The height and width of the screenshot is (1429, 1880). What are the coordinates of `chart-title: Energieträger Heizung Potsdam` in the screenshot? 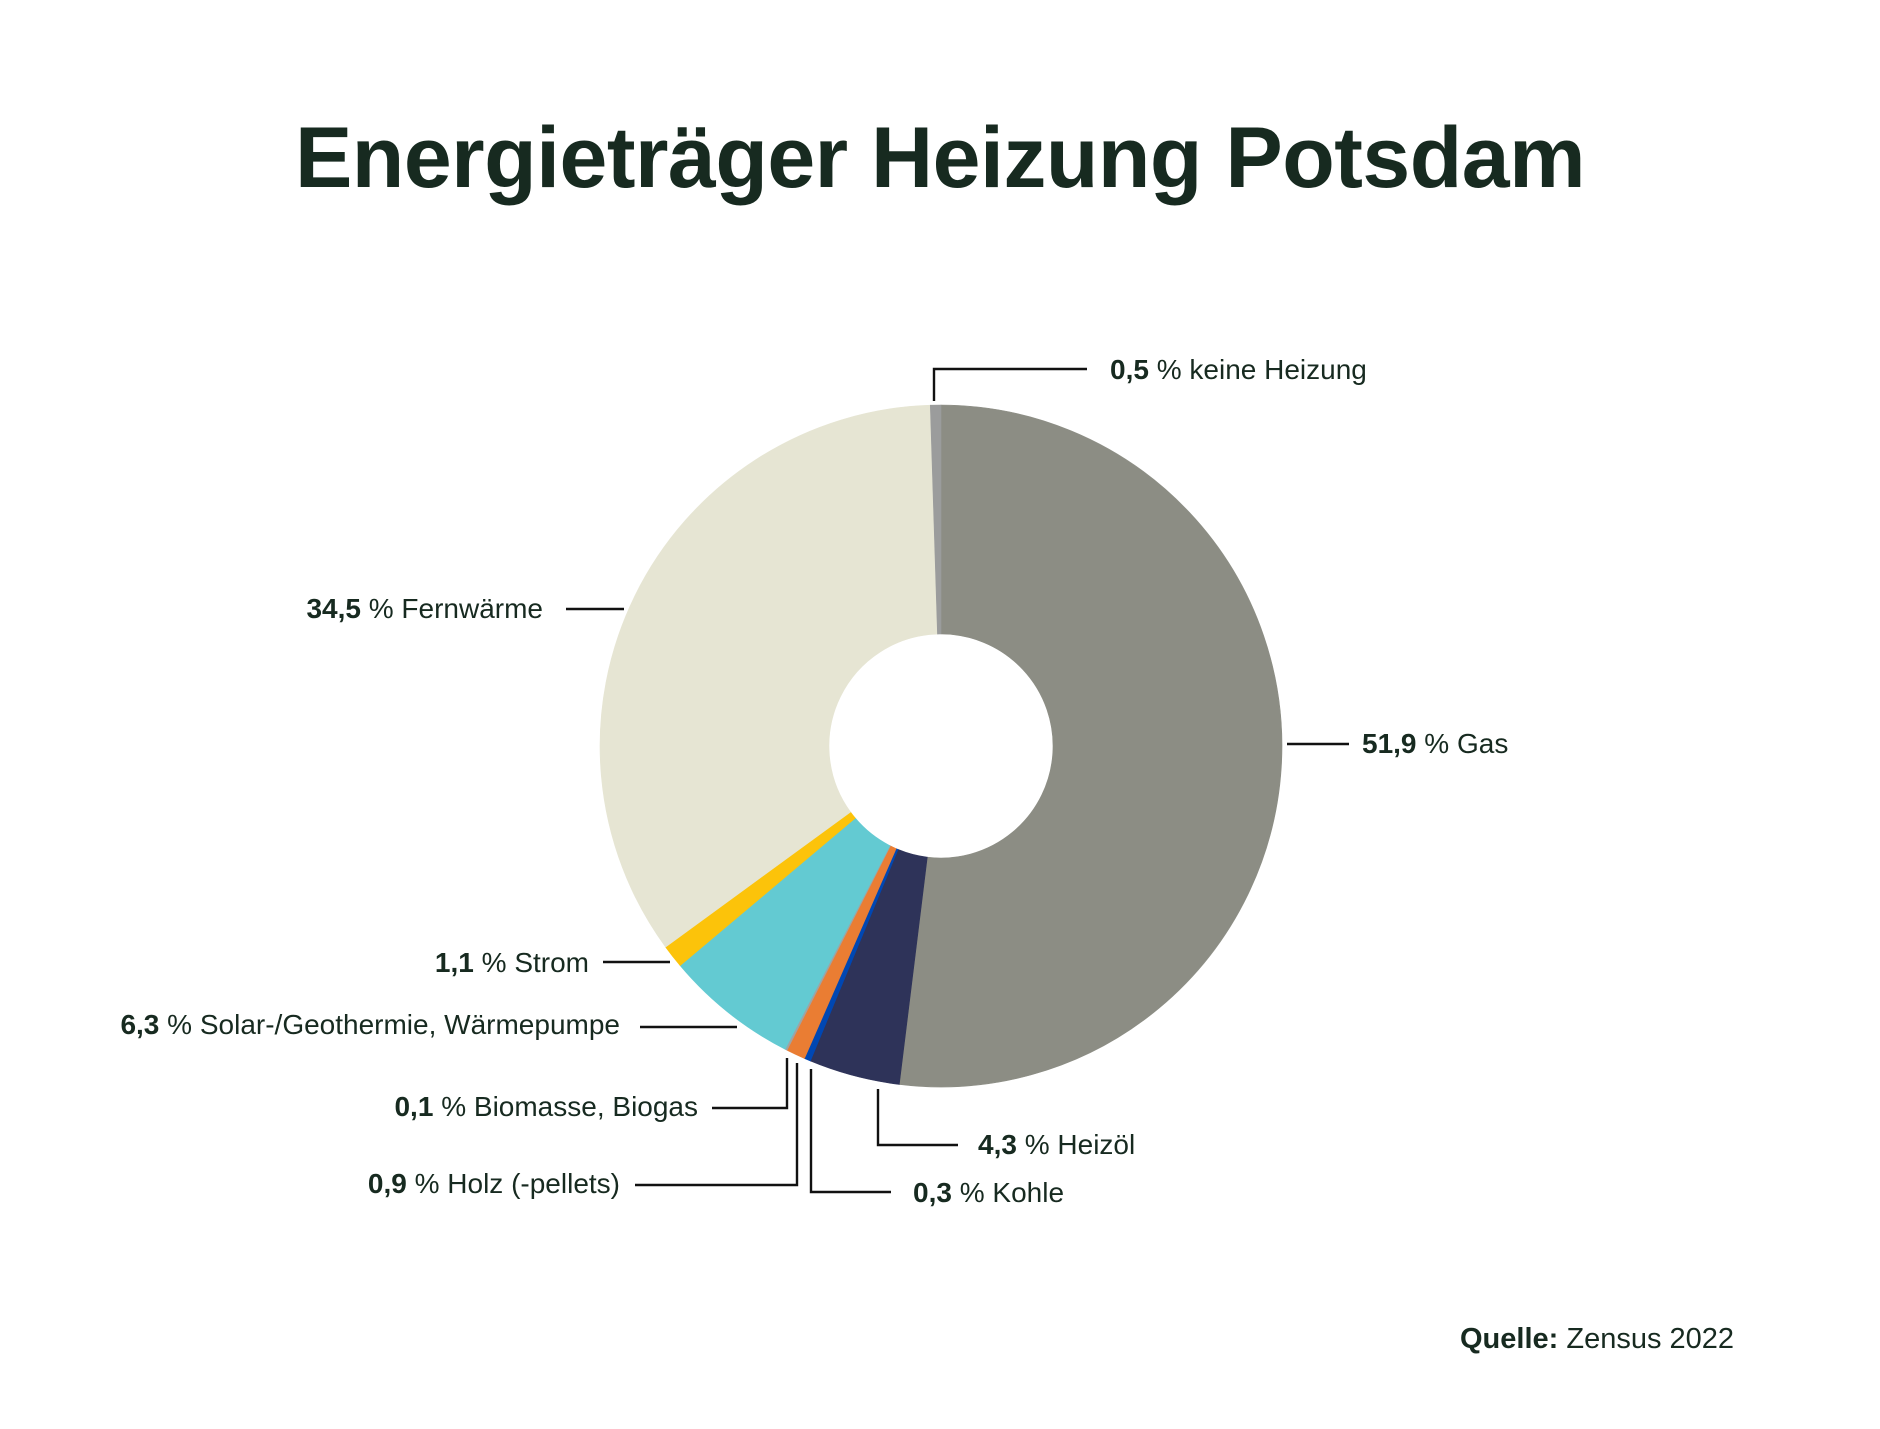 It's located at (940, 158).